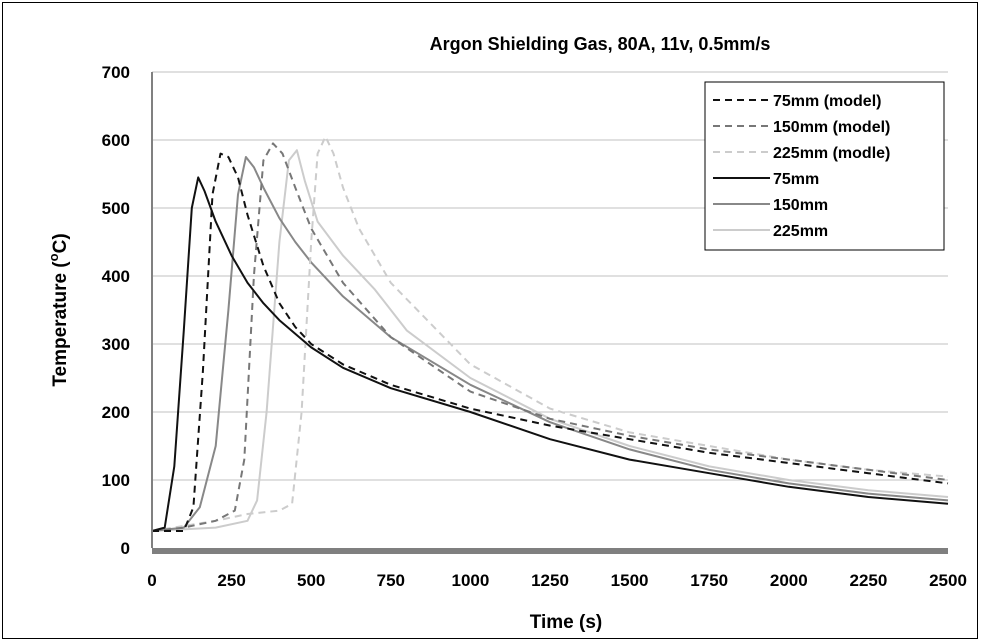  What do you see at coordinates (60, 324) in the screenshot?
I see `y-axis-label-main: Temperature (` at bounding box center [60, 324].